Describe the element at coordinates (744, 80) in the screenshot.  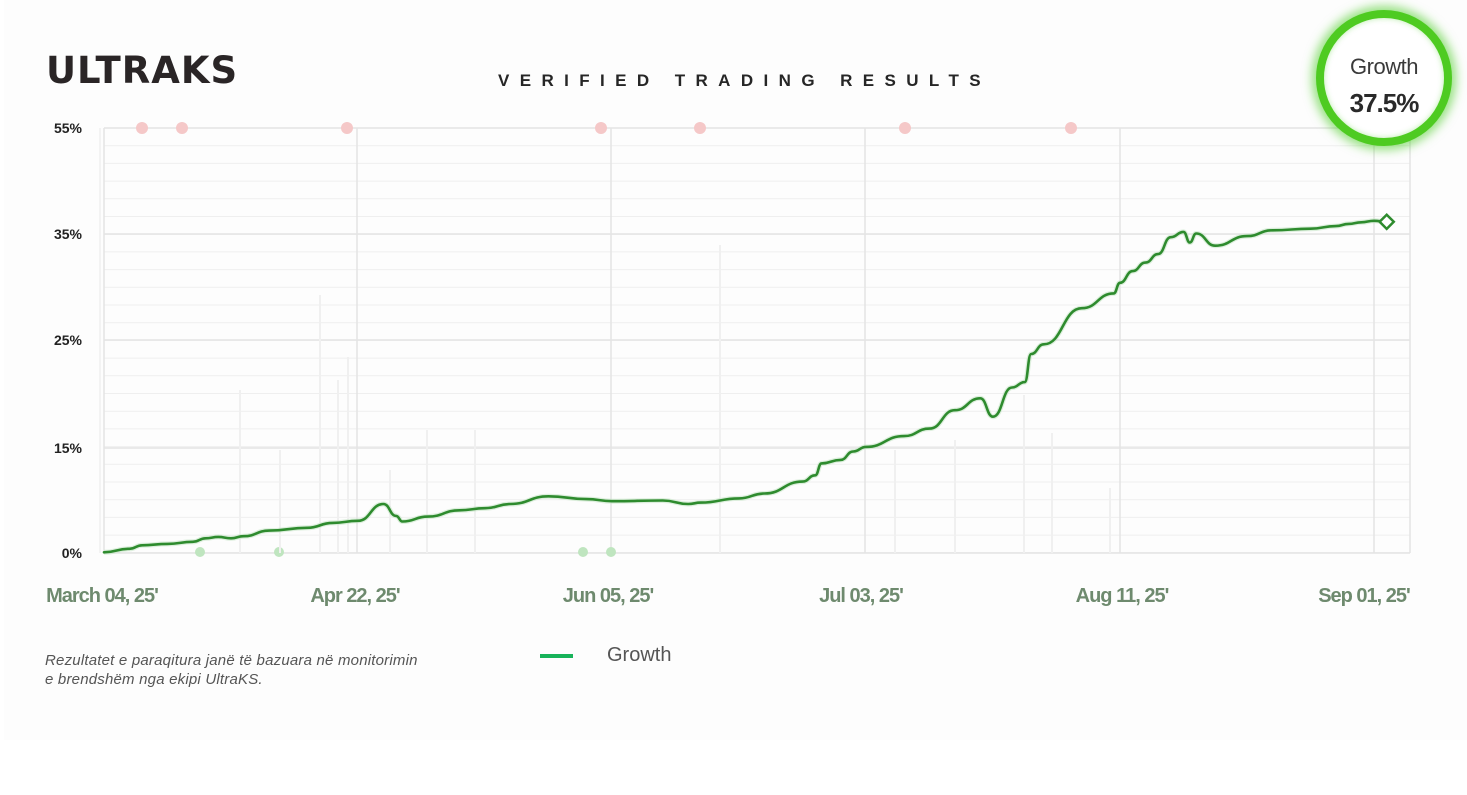
I see `page-headline: VERIFIED TRADING RESULTS` at that location.